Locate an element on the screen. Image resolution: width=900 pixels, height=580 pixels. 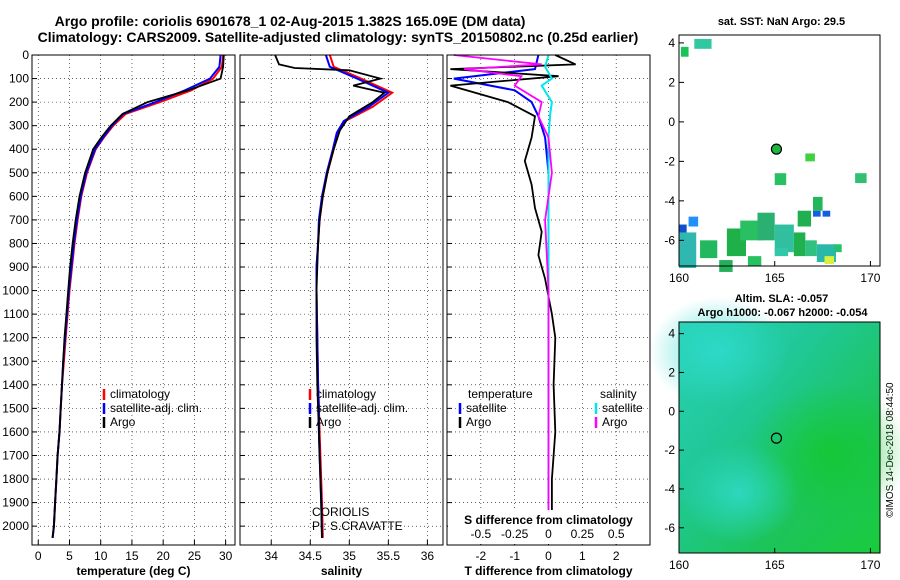
temperature-xtick-label: 5 is located at coordinates (69, 556).